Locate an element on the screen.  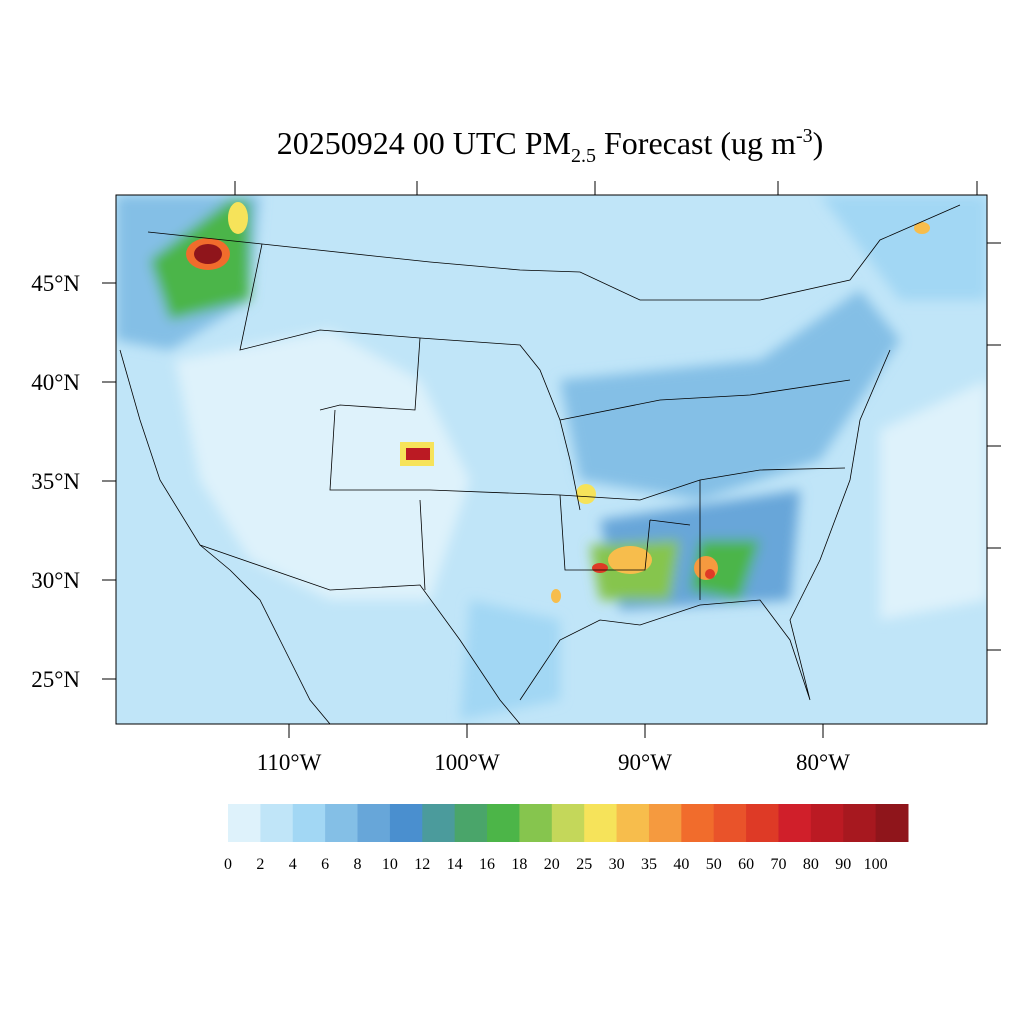
lat-label: 40°N is located at coordinates (55, 382).